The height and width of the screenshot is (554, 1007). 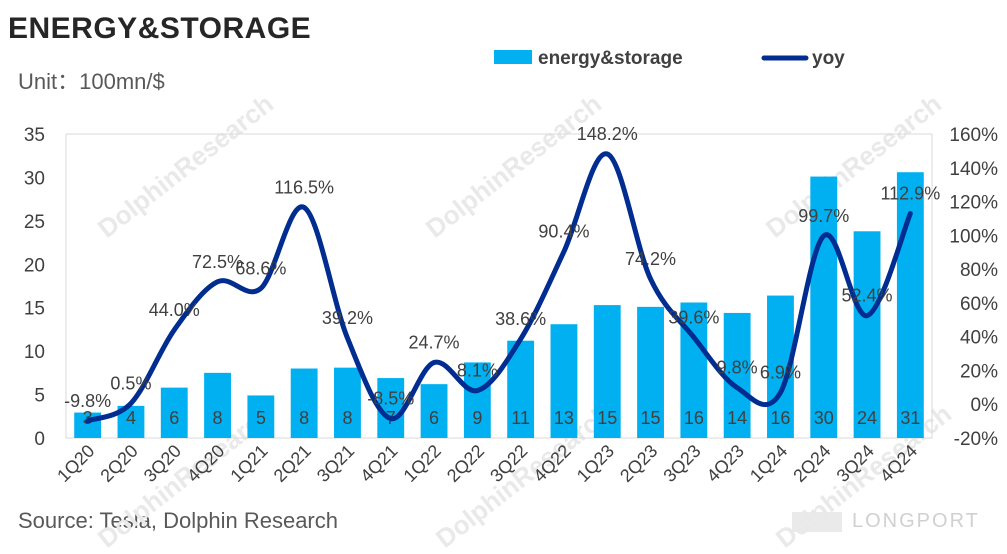 What do you see at coordinates (160, 28) in the screenshot?
I see `chart-title: ENERGY&STORAGE` at bounding box center [160, 28].